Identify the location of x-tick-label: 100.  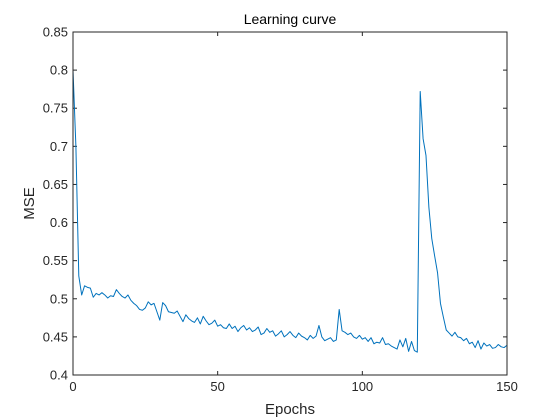
(362, 386).